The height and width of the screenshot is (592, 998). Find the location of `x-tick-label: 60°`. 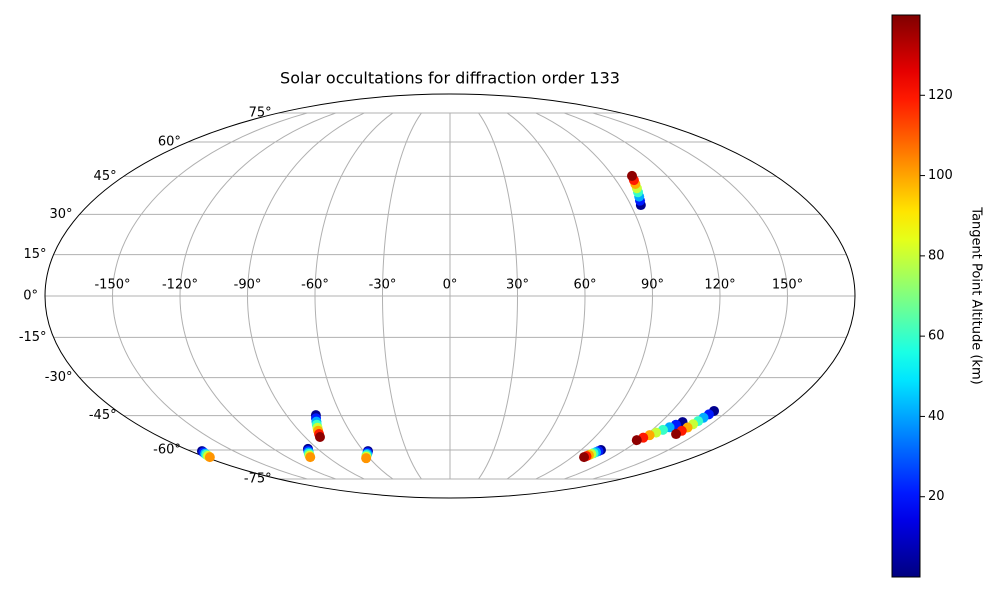

x-tick-label: 60° is located at coordinates (584, 285).